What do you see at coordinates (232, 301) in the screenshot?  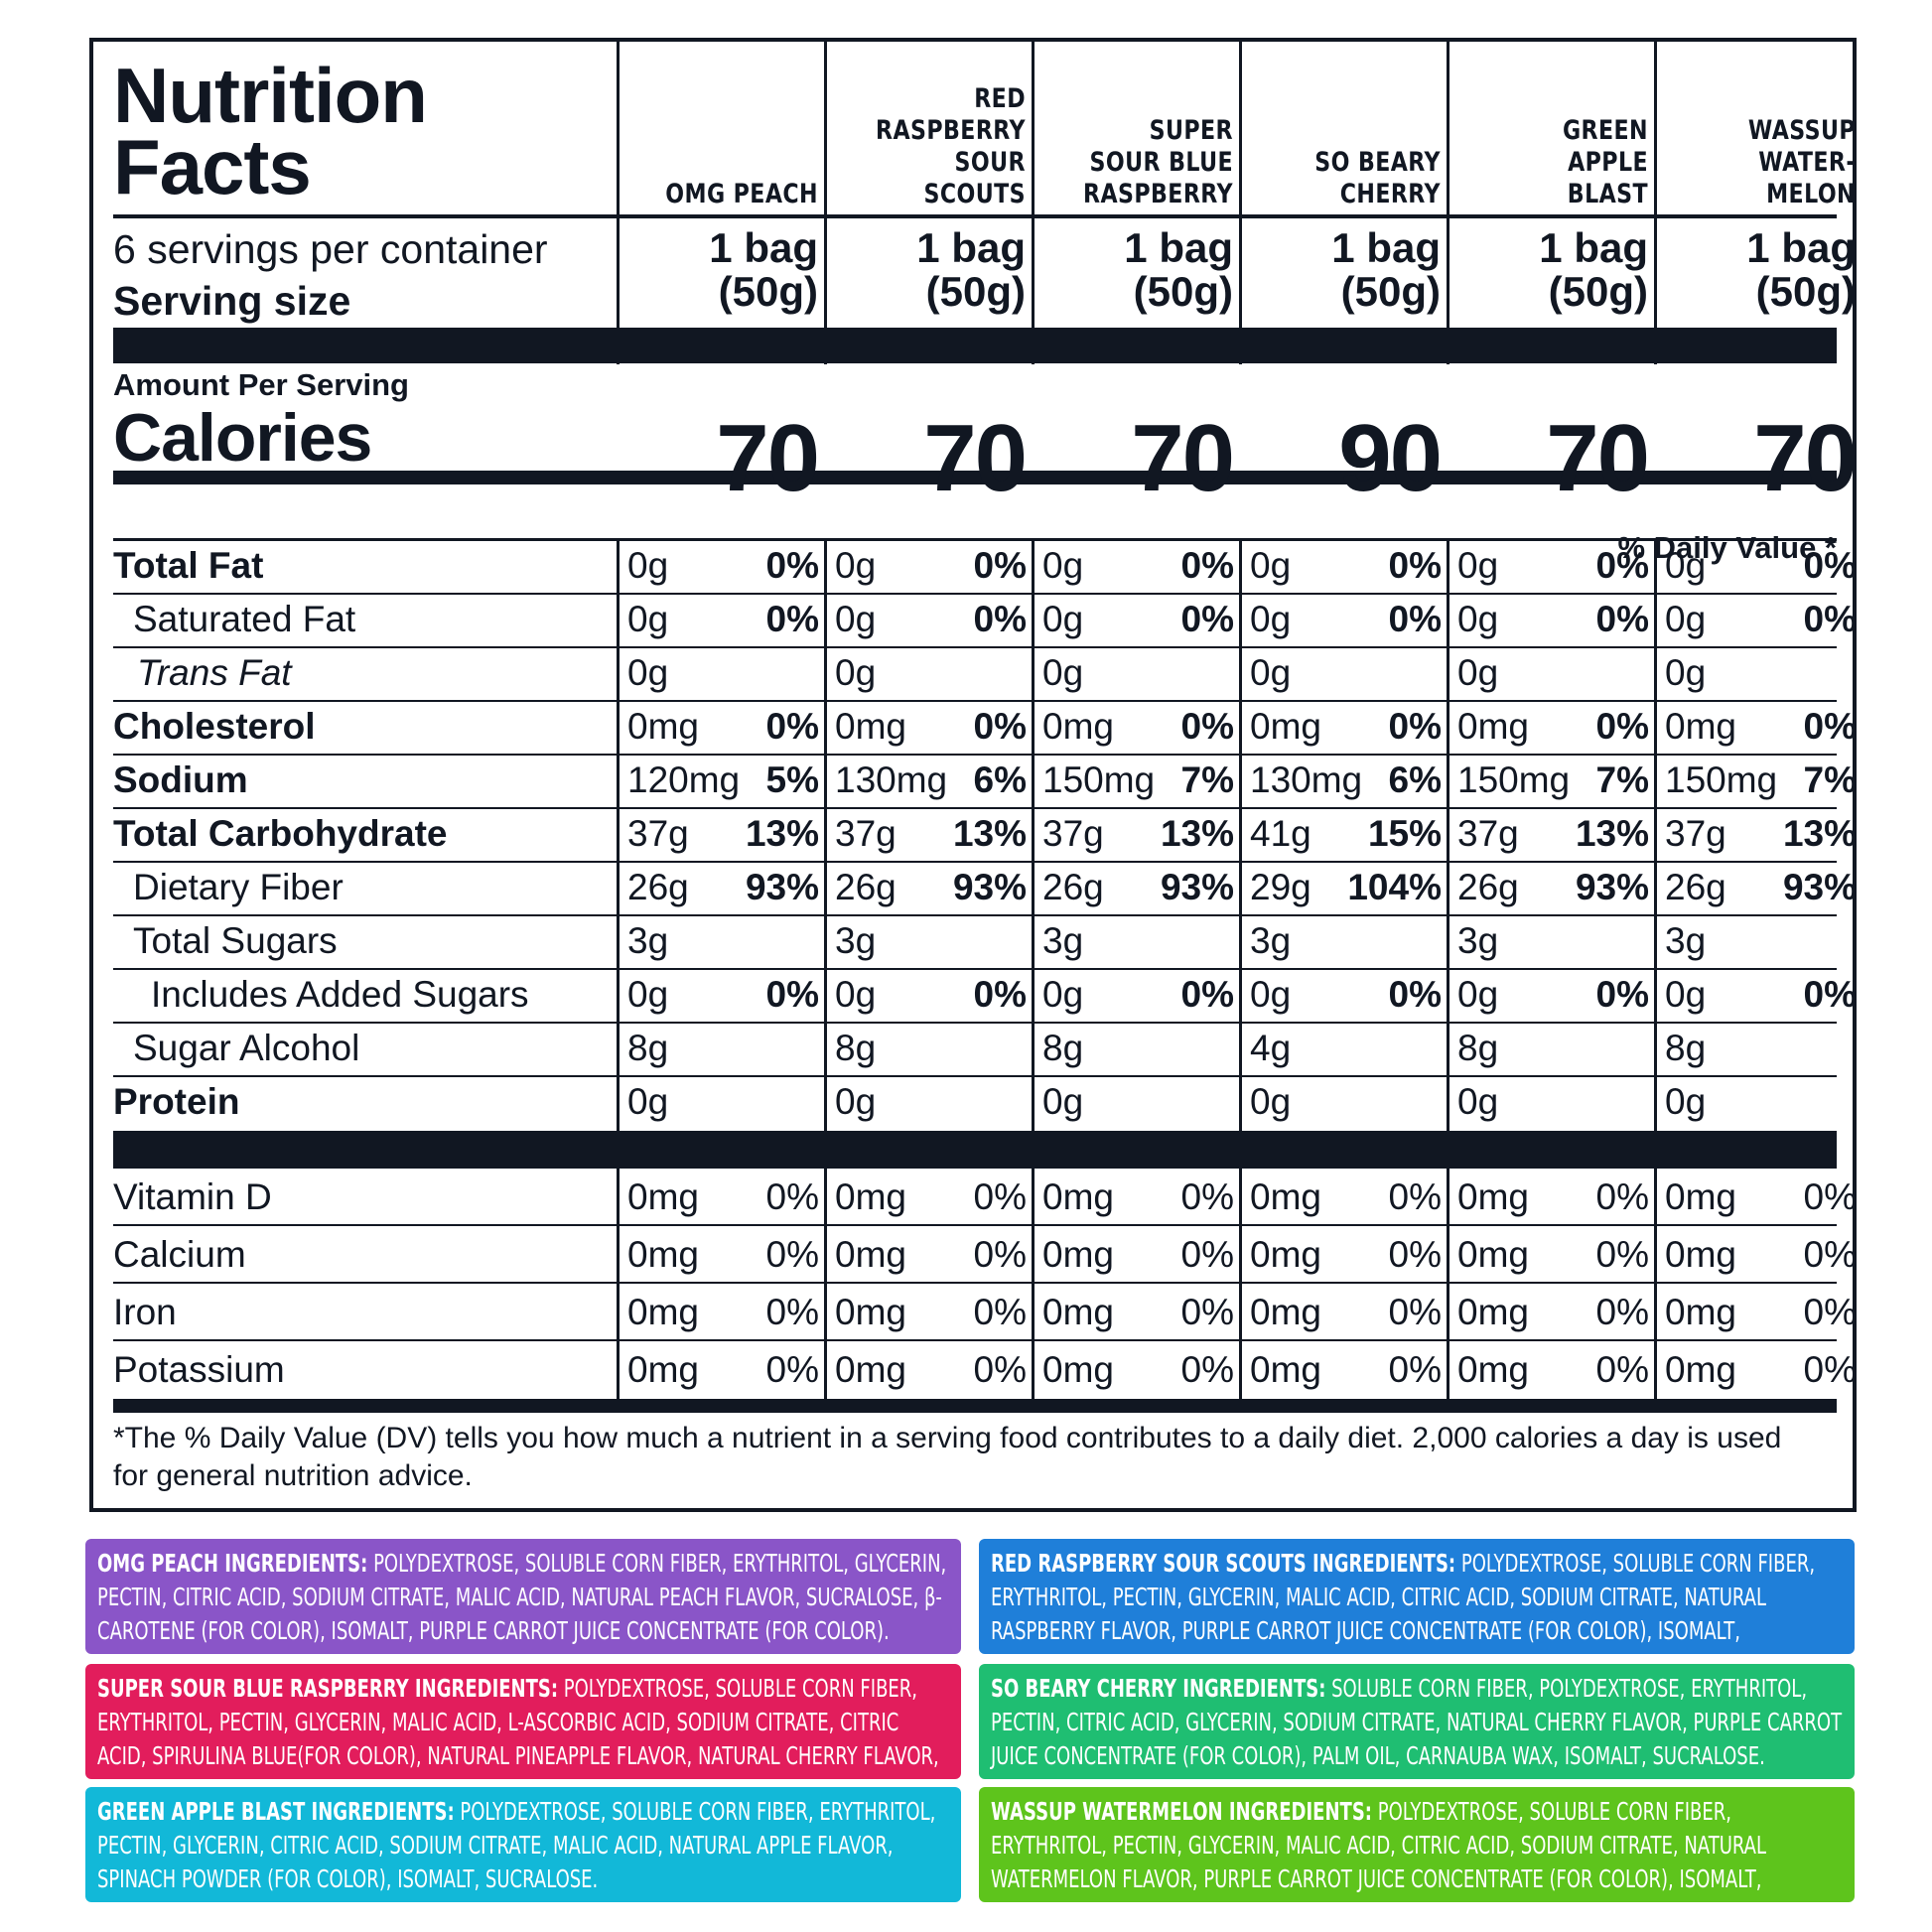 I see `serving-size-label: Serving size` at bounding box center [232, 301].